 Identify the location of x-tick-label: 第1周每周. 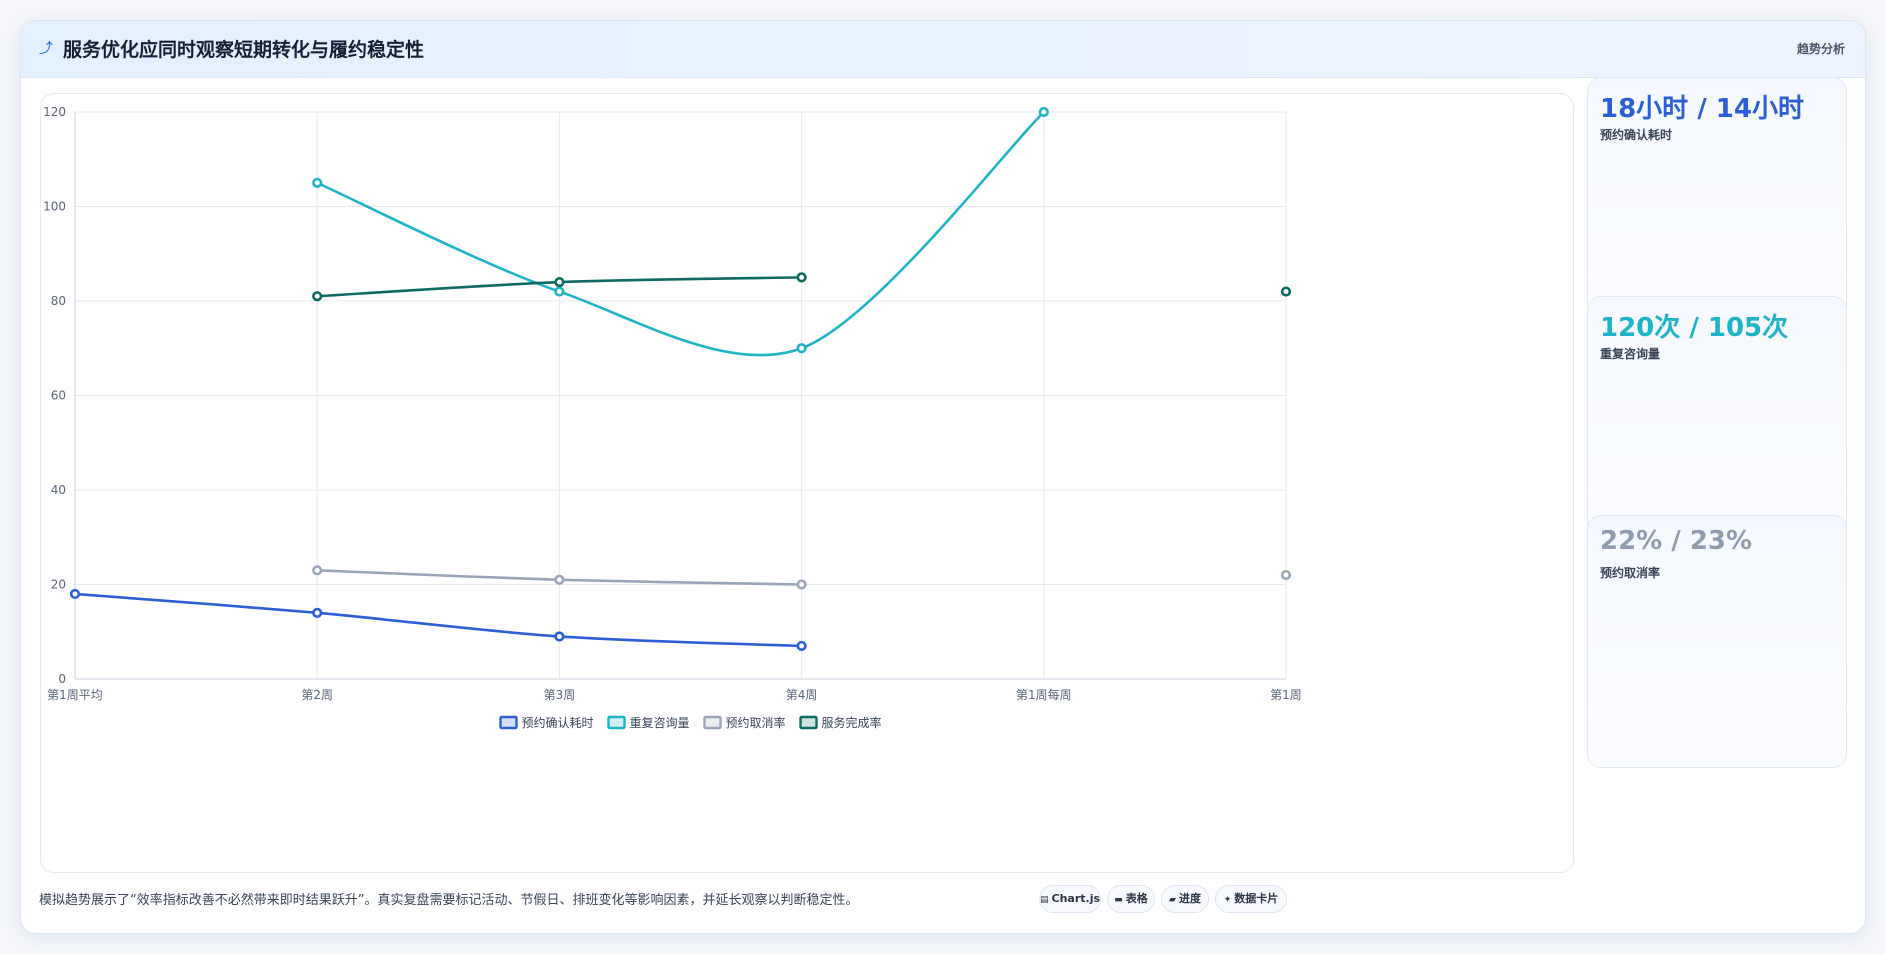
(1044, 694).